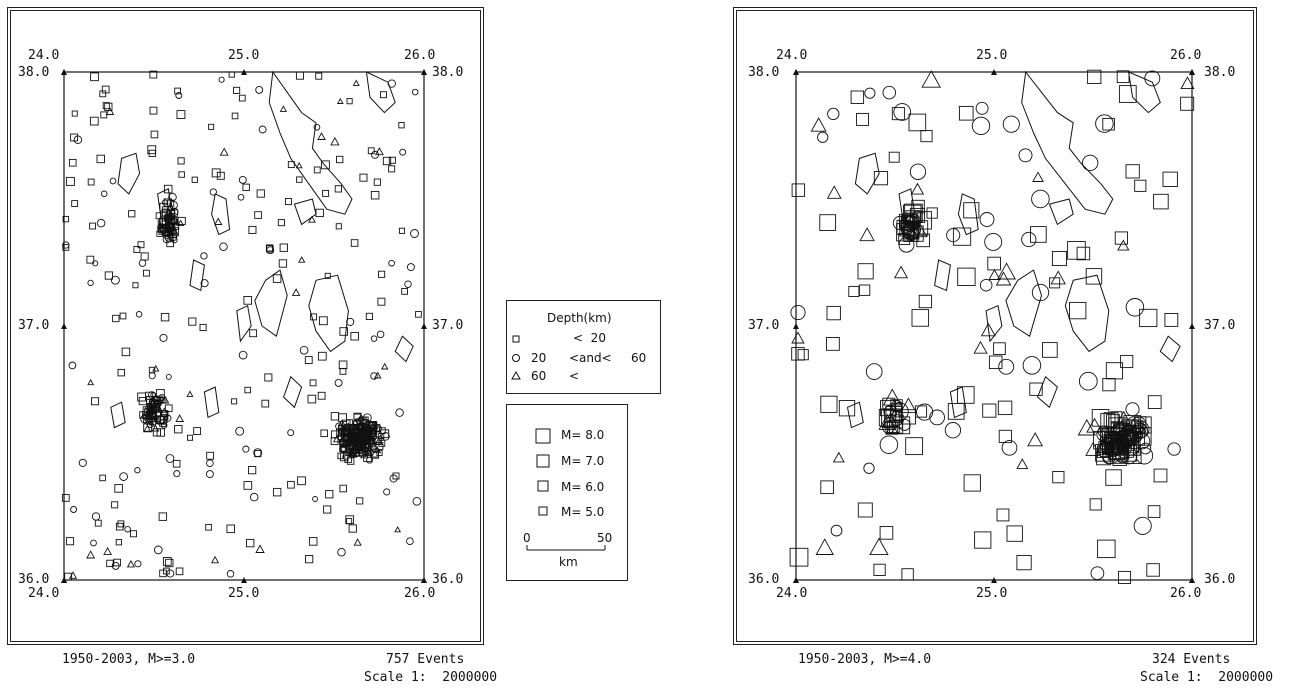 The image size is (1306, 690). Describe the element at coordinates (34, 325) in the screenshot. I see `left-ytick-37: 37.0` at that location.